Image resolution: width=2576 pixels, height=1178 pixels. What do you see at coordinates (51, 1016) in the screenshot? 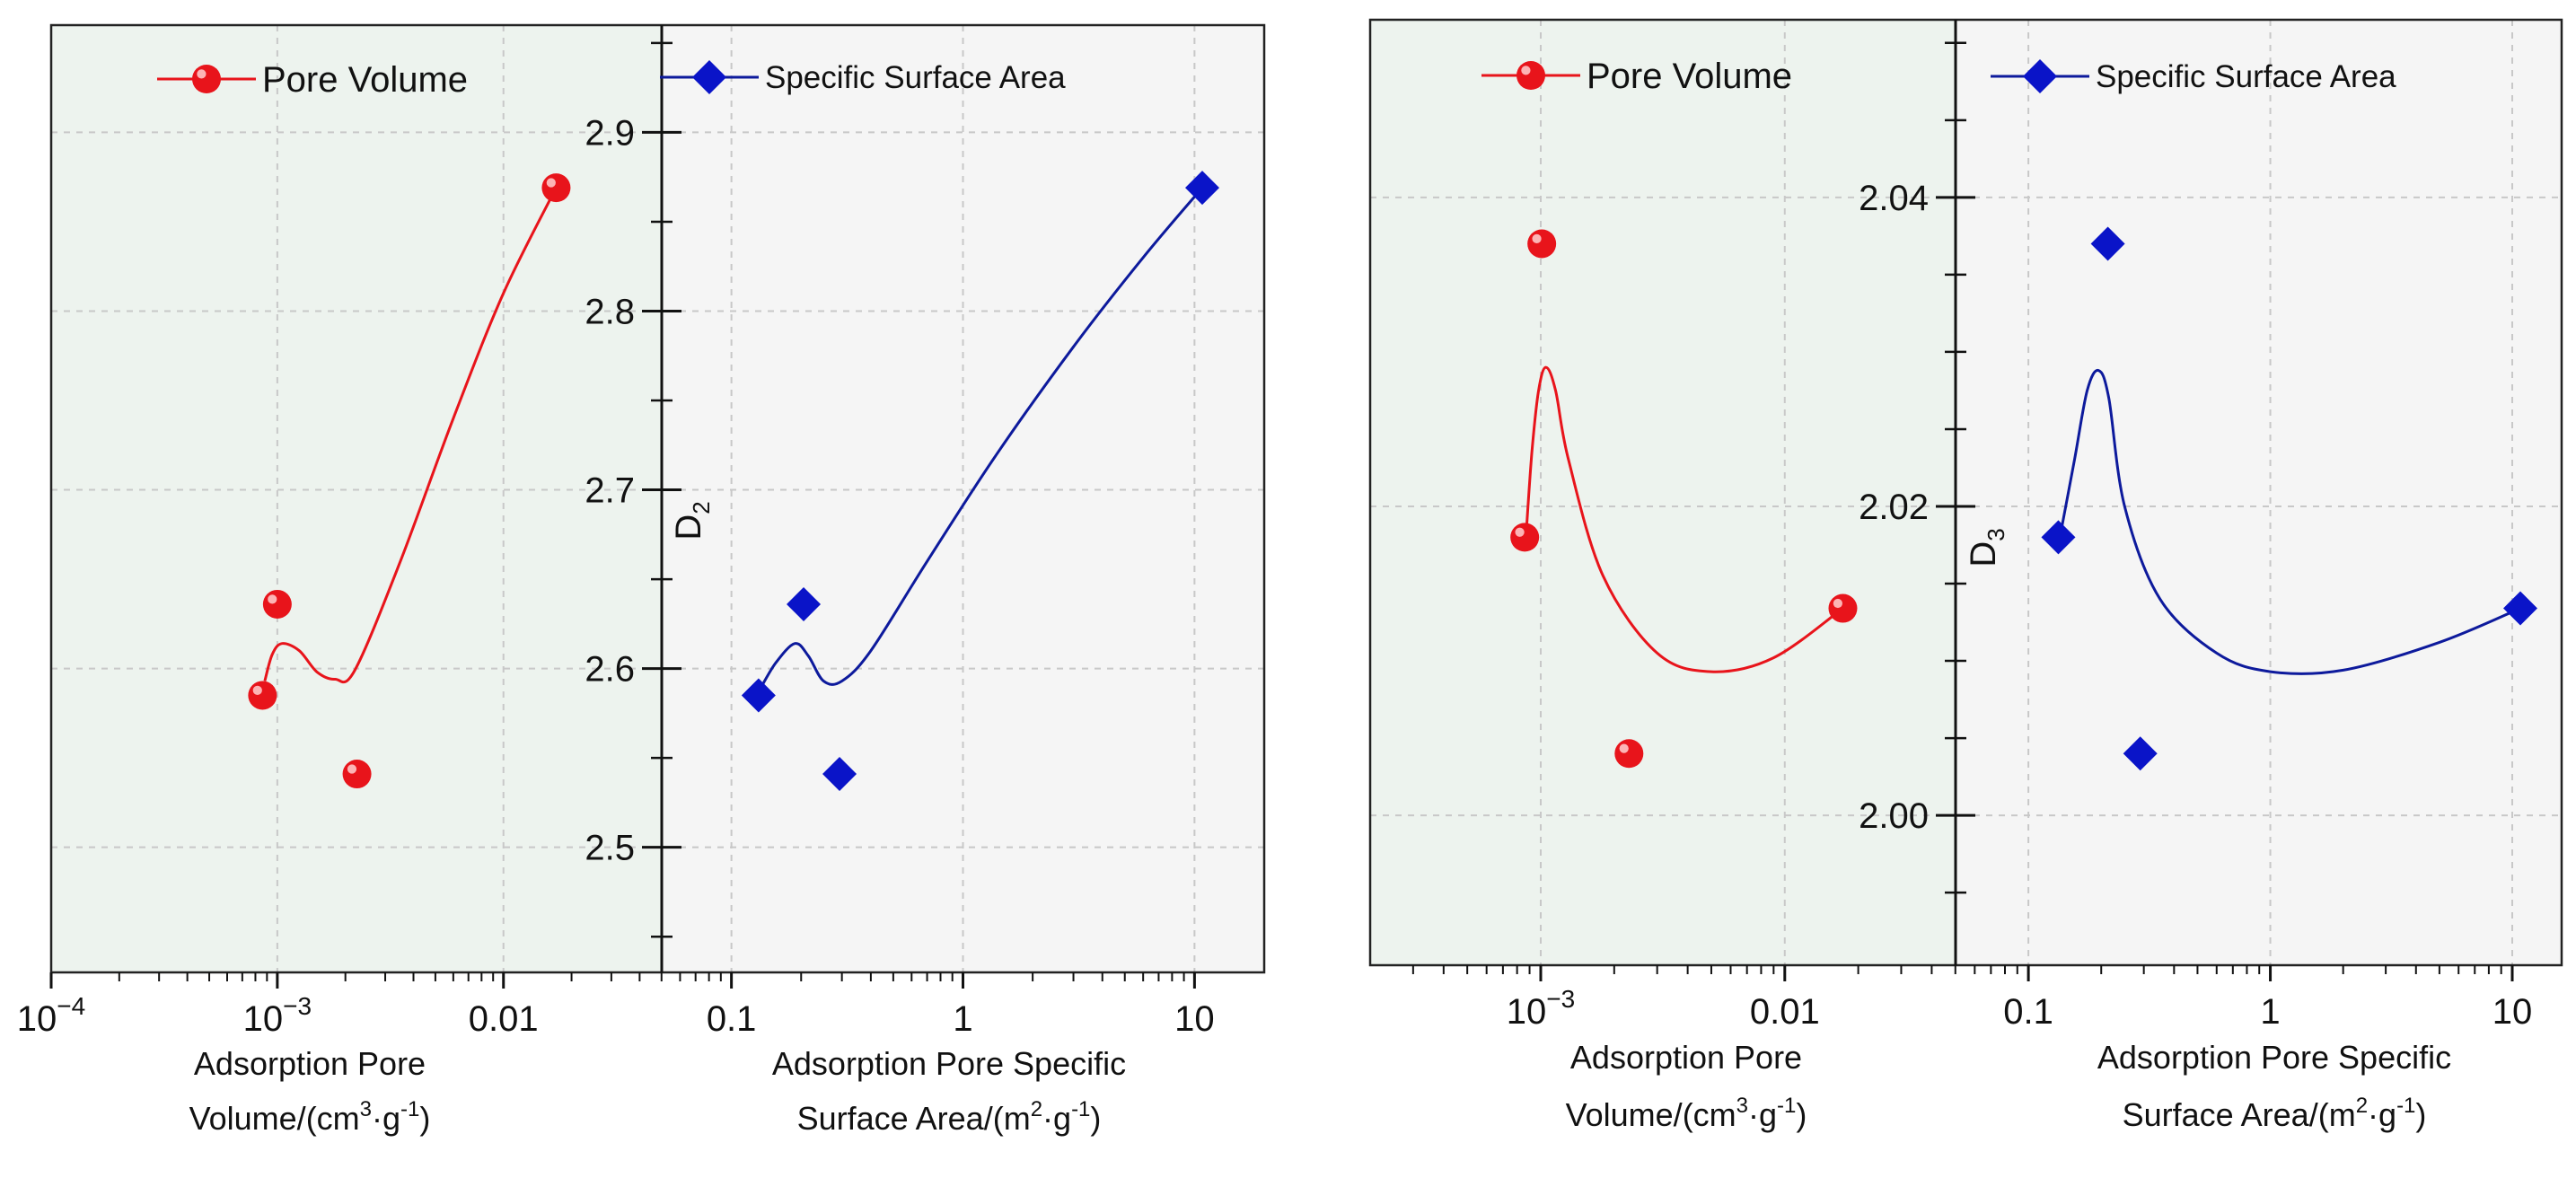
I see `x-tick-label-left: 10⁻⁴` at bounding box center [51, 1016].